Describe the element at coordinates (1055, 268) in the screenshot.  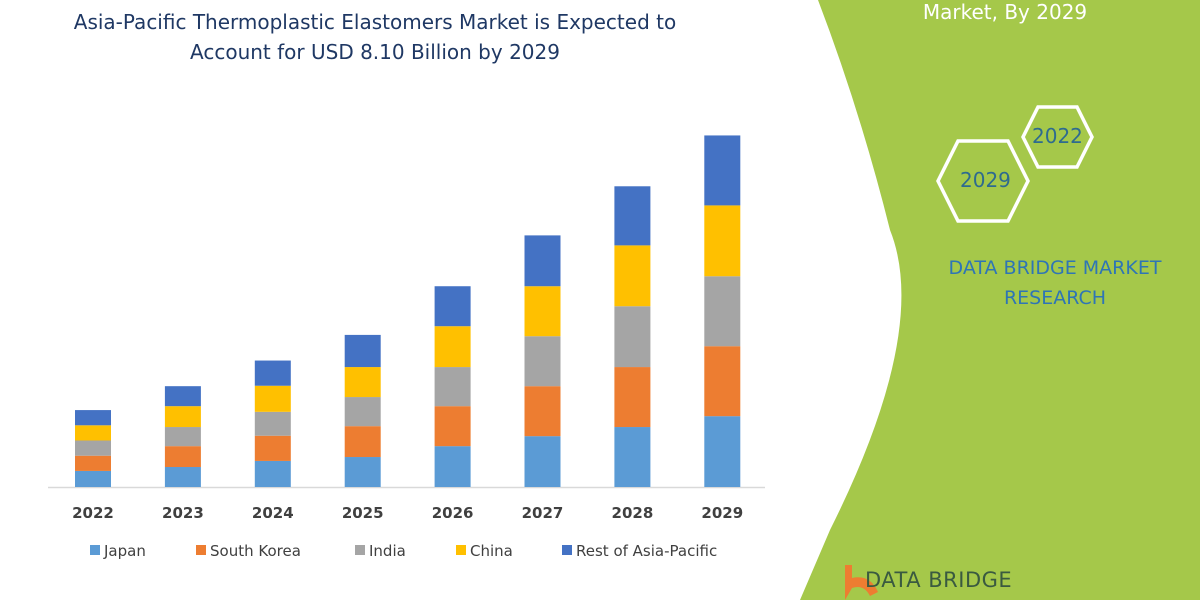
I see `brand-line-1: DATA BRIDGE MARKET` at that location.